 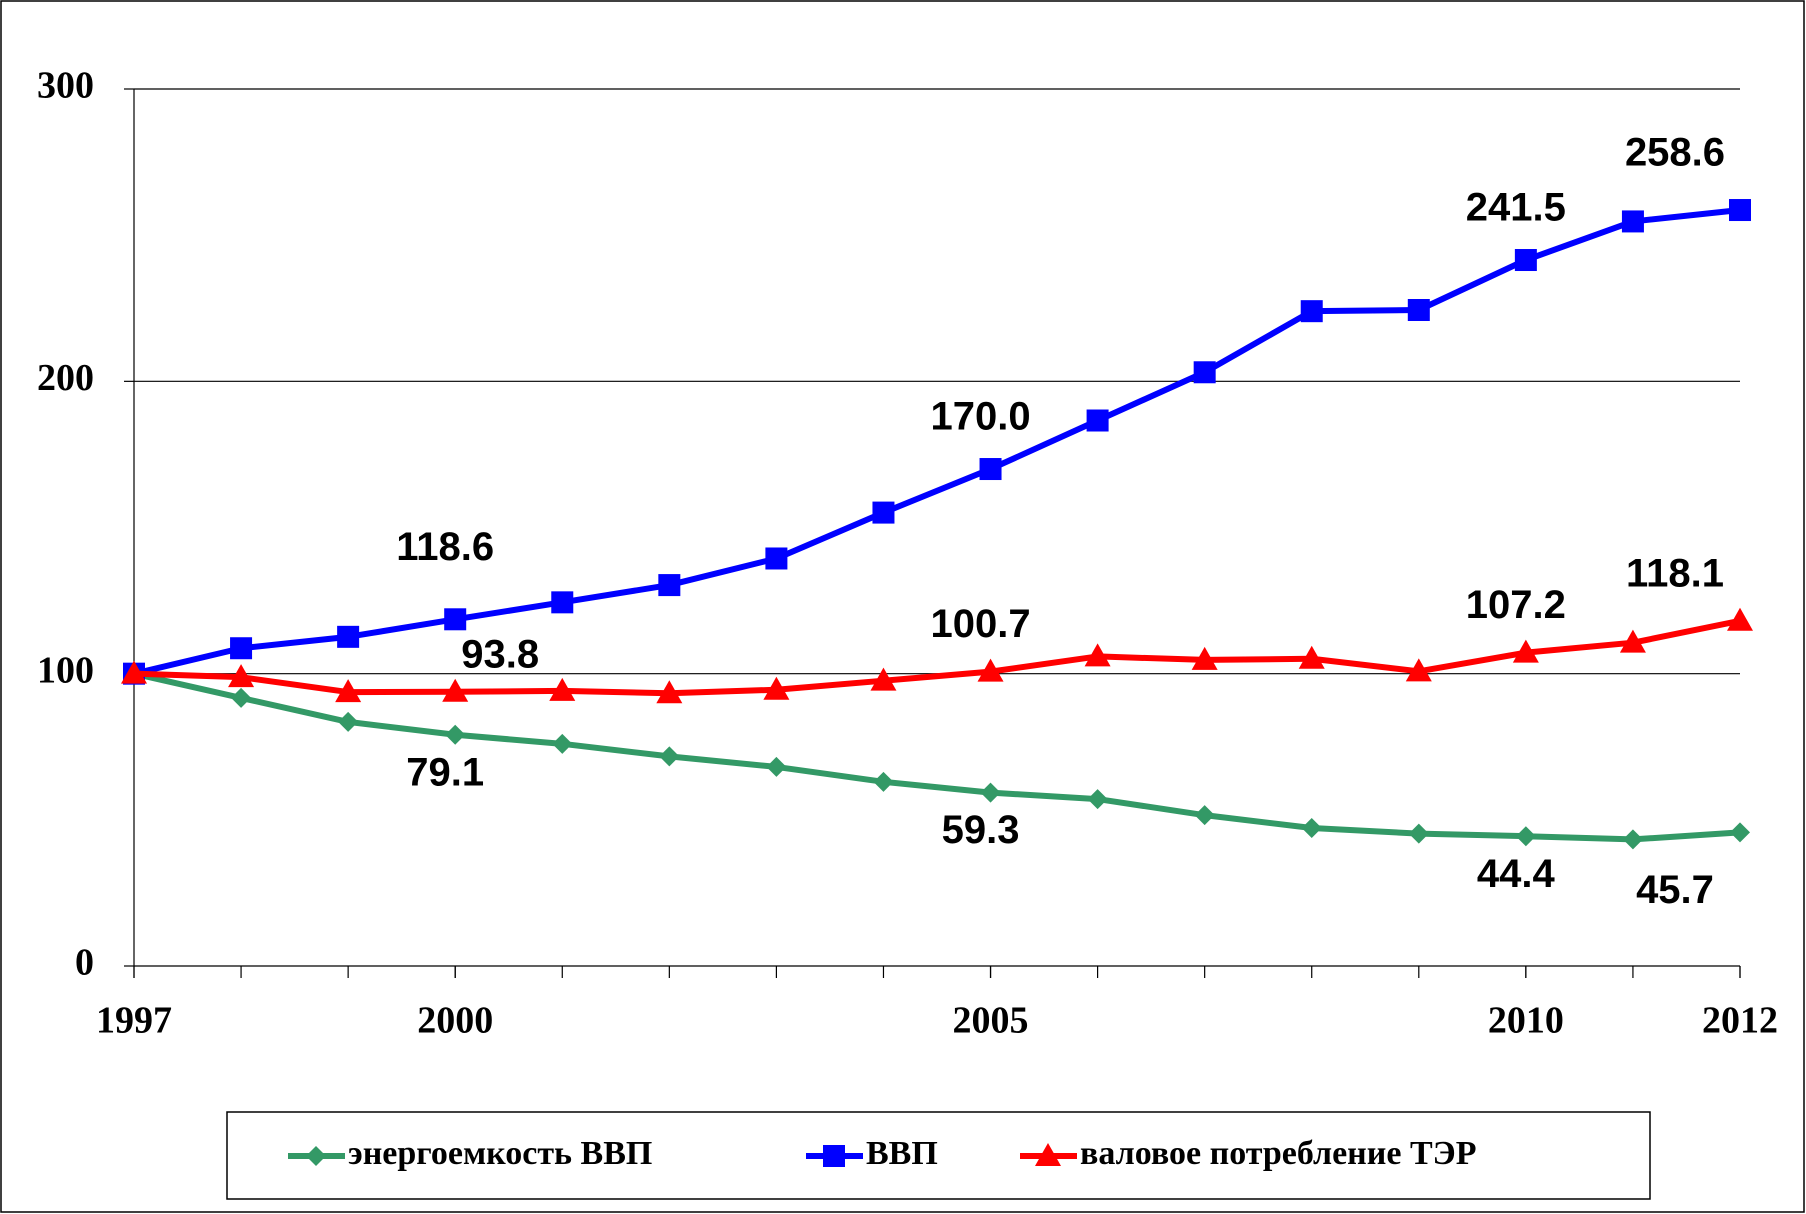 I want to click on y-tick-label: 100, so click(x=65, y=670).